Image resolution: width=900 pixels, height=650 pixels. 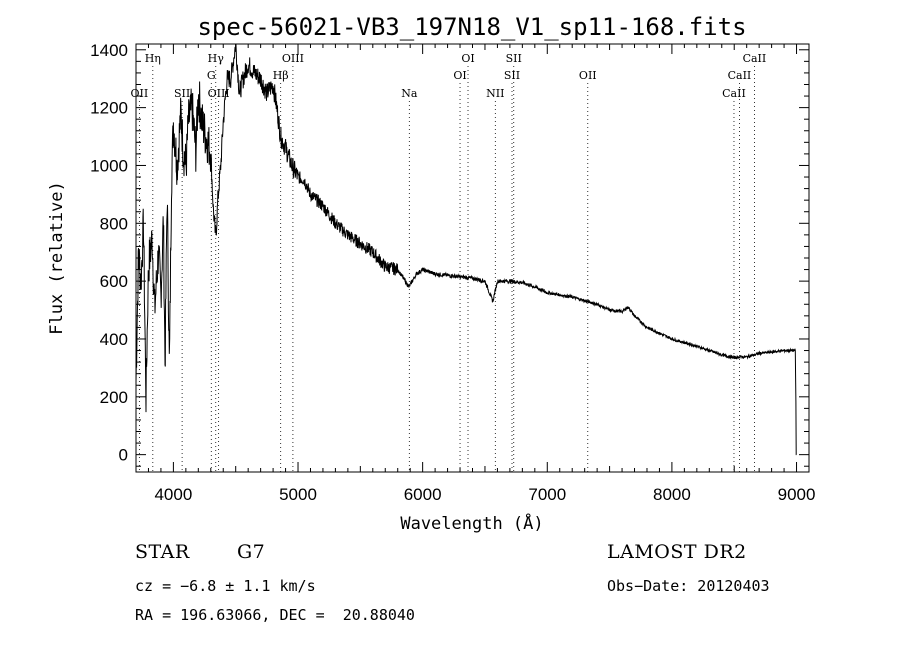 I want to click on x-tick-label: 4000, so click(x=173, y=494).